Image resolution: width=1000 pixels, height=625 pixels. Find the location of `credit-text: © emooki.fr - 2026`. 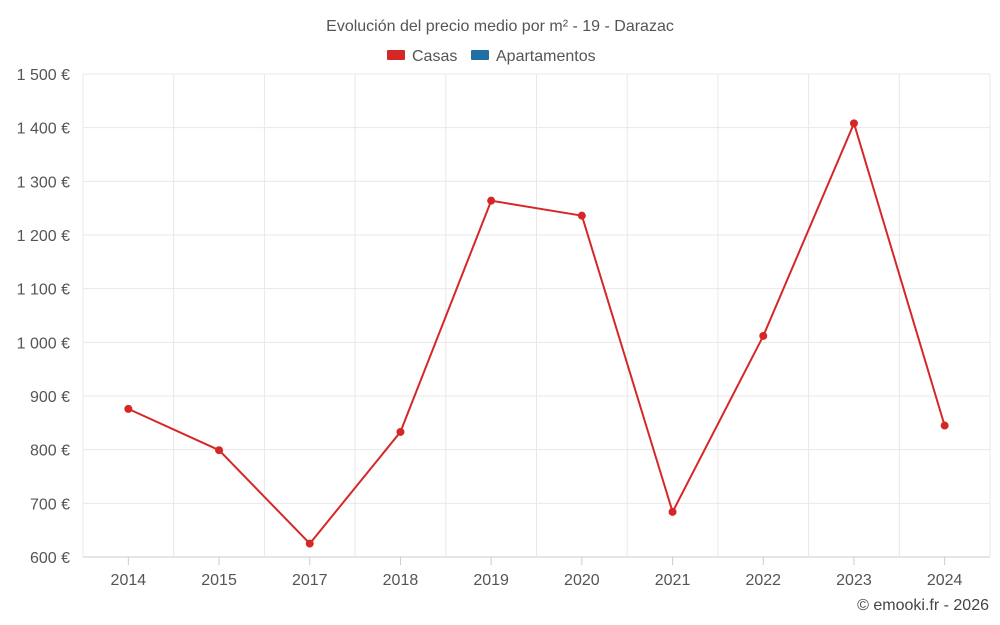

credit-text: © emooki.fr - 2026 is located at coordinates (923, 605).